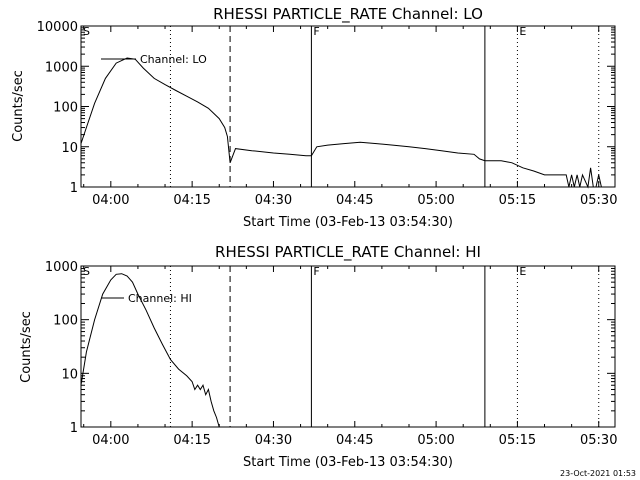 This screenshot has height=480, width=640. What do you see at coordinates (173, 59) in the screenshot?
I see `legend-label: Channel: LO` at bounding box center [173, 59].